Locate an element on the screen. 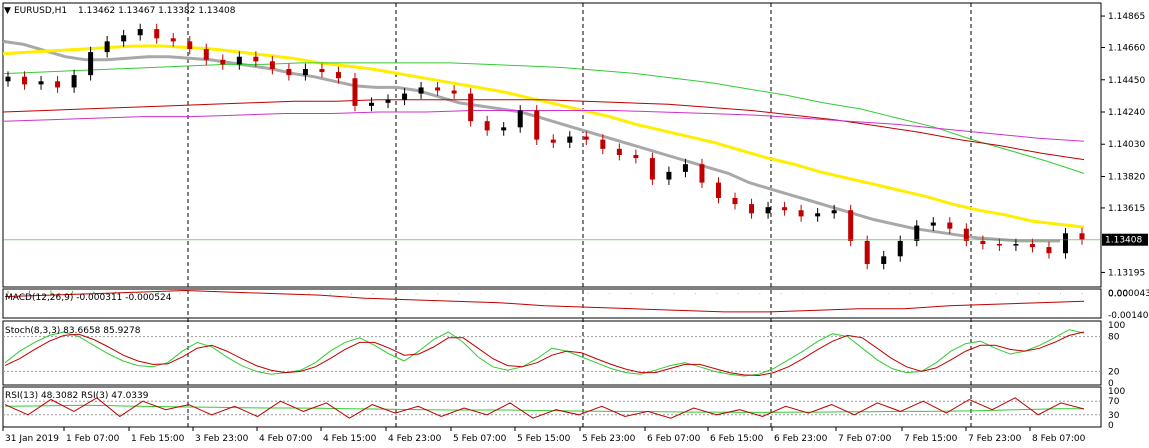 The height and width of the screenshot is (448, 1149). x-tick-label: 4 Feb 23:00 is located at coordinates (415, 439).